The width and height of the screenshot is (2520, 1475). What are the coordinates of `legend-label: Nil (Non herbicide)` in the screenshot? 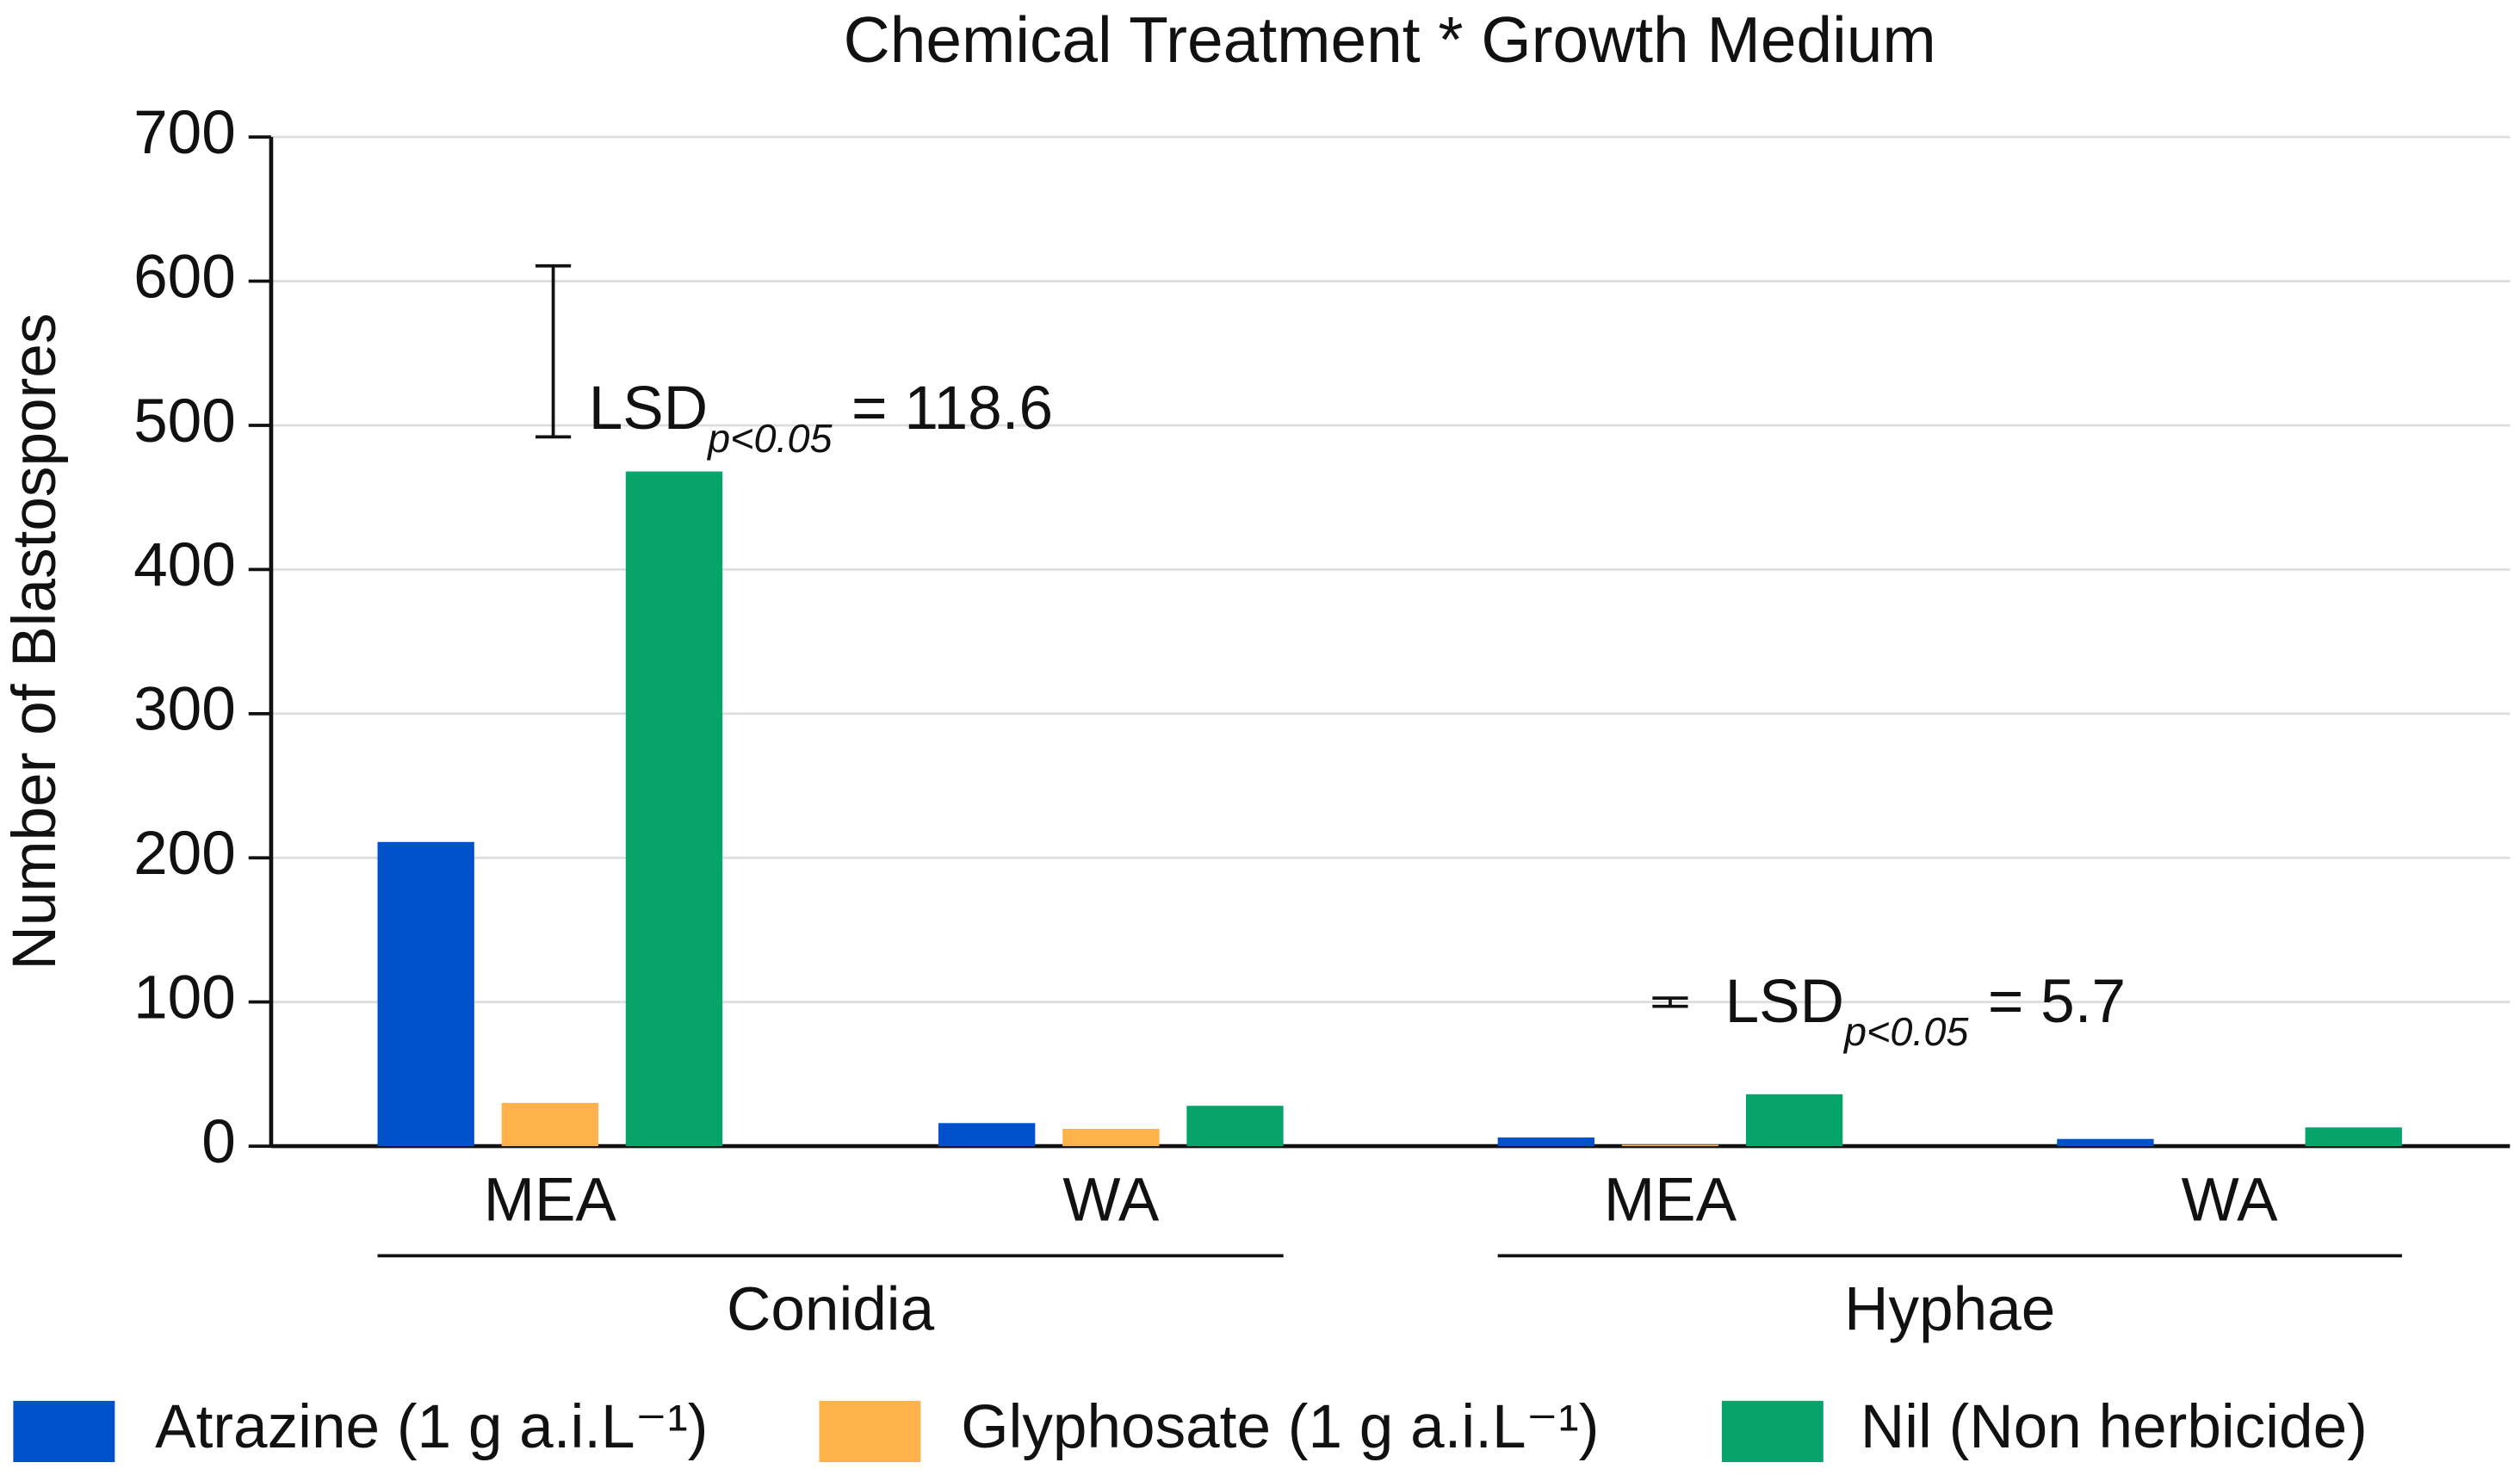 It's located at (2115, 1427).